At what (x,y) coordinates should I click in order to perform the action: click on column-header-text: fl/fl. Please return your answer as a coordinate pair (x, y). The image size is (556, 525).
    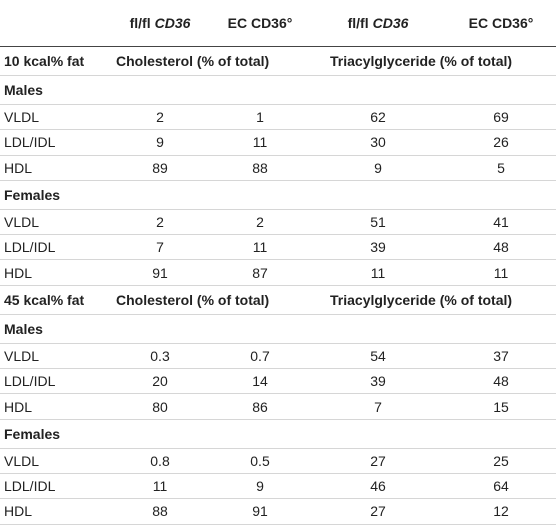
    Looking at the image, I should click on (140, 23).